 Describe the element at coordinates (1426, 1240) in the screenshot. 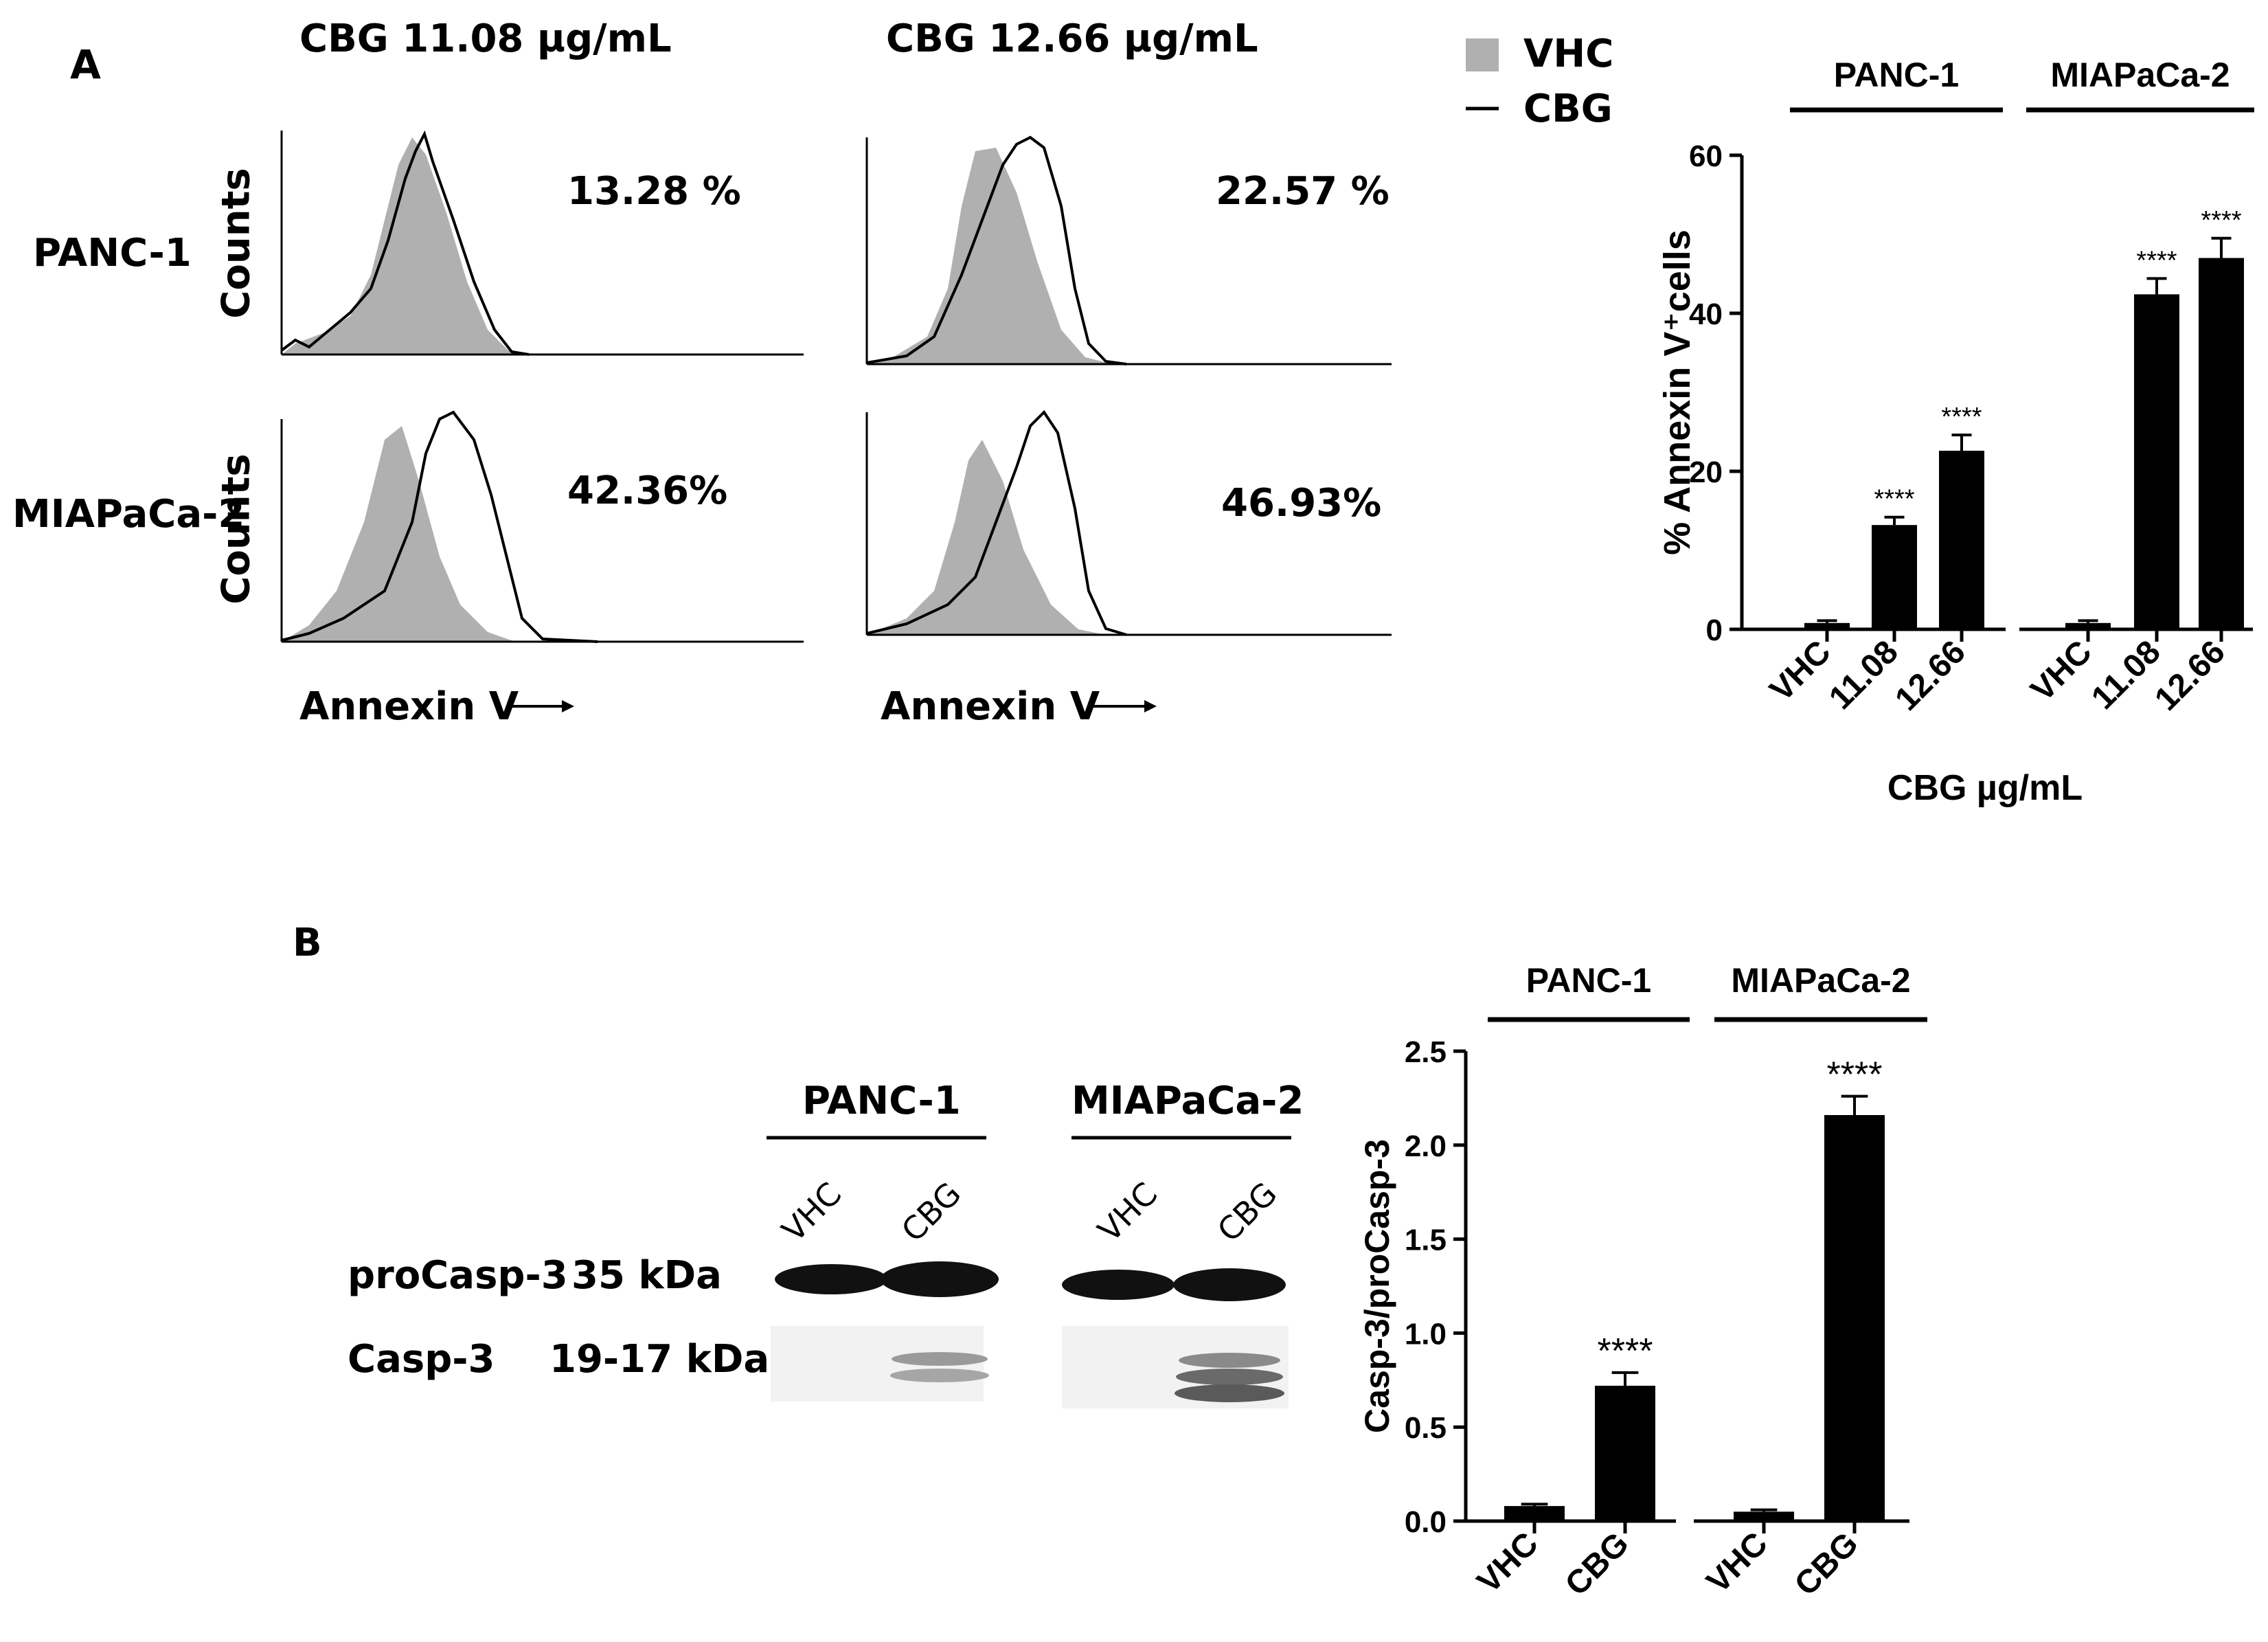

I see `y-tick-label: 1.5` at that location.